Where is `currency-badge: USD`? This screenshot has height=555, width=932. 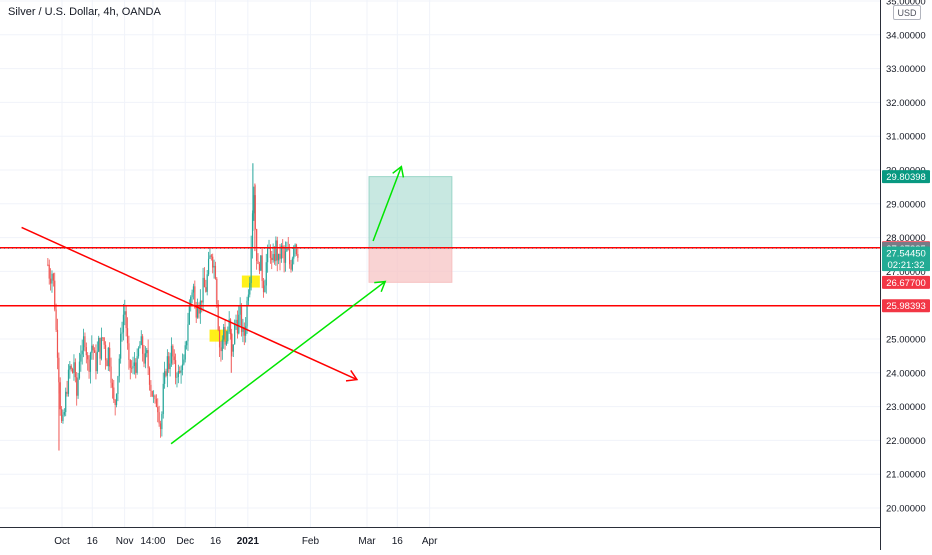
currency-badge: USD is located at coordinates (907, 12).